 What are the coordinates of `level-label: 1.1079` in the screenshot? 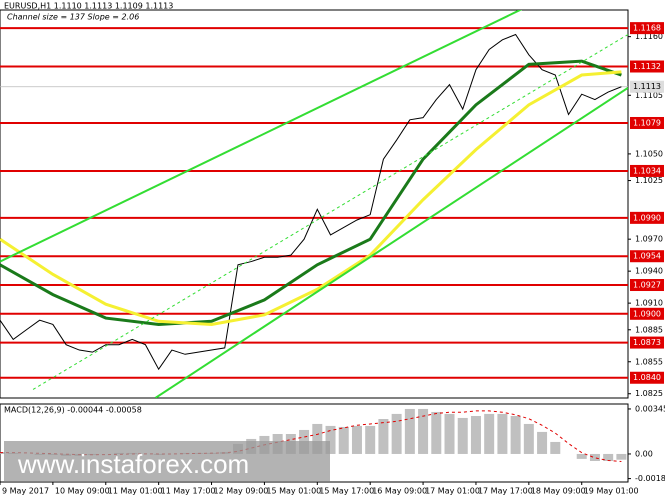 It's located at (647, 122).